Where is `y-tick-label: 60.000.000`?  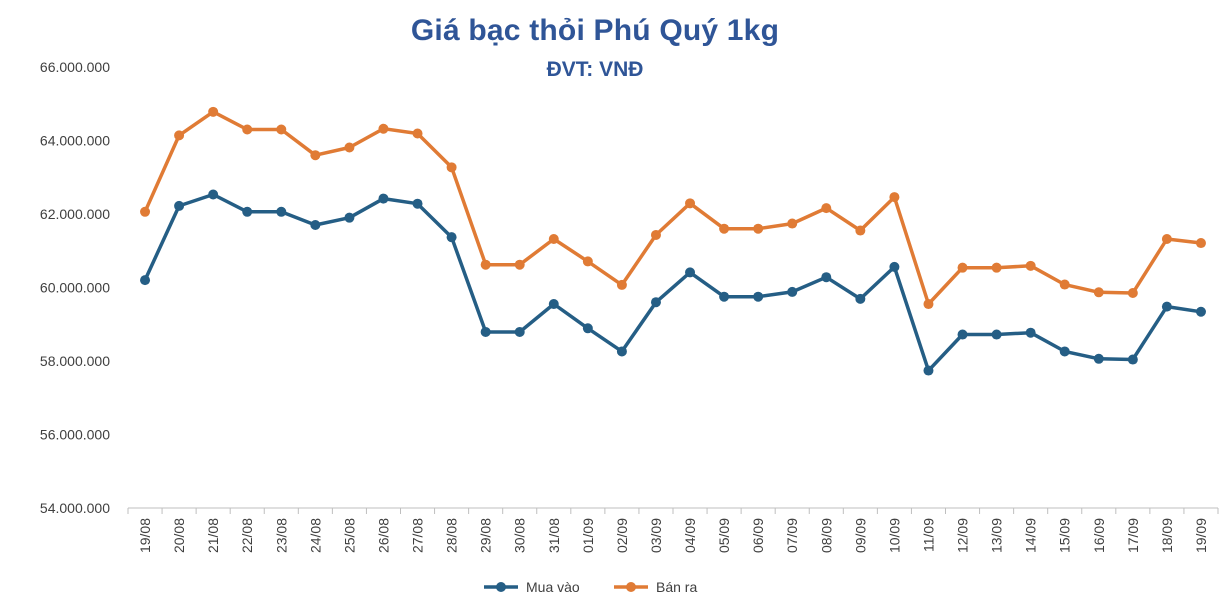
y-tick-label: 60.000.000 is located at coordinates (75, 288).